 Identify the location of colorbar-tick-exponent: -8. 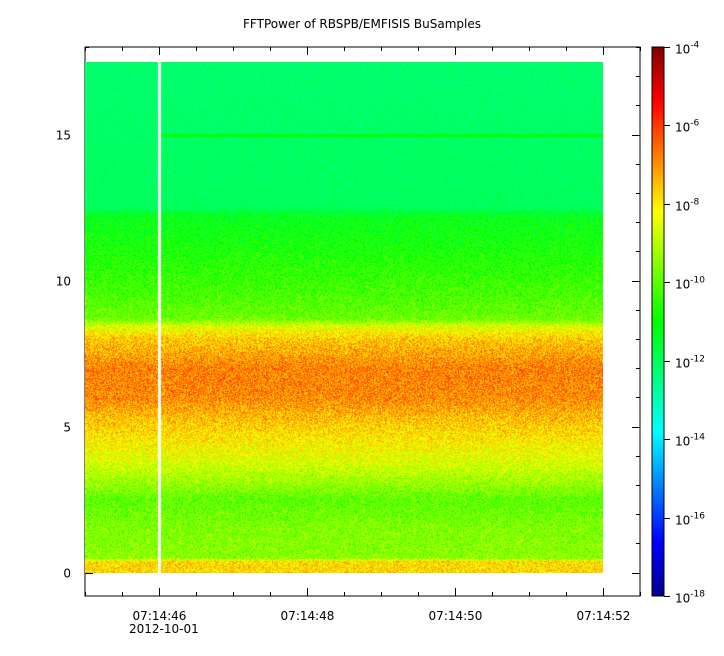
(694, 203).